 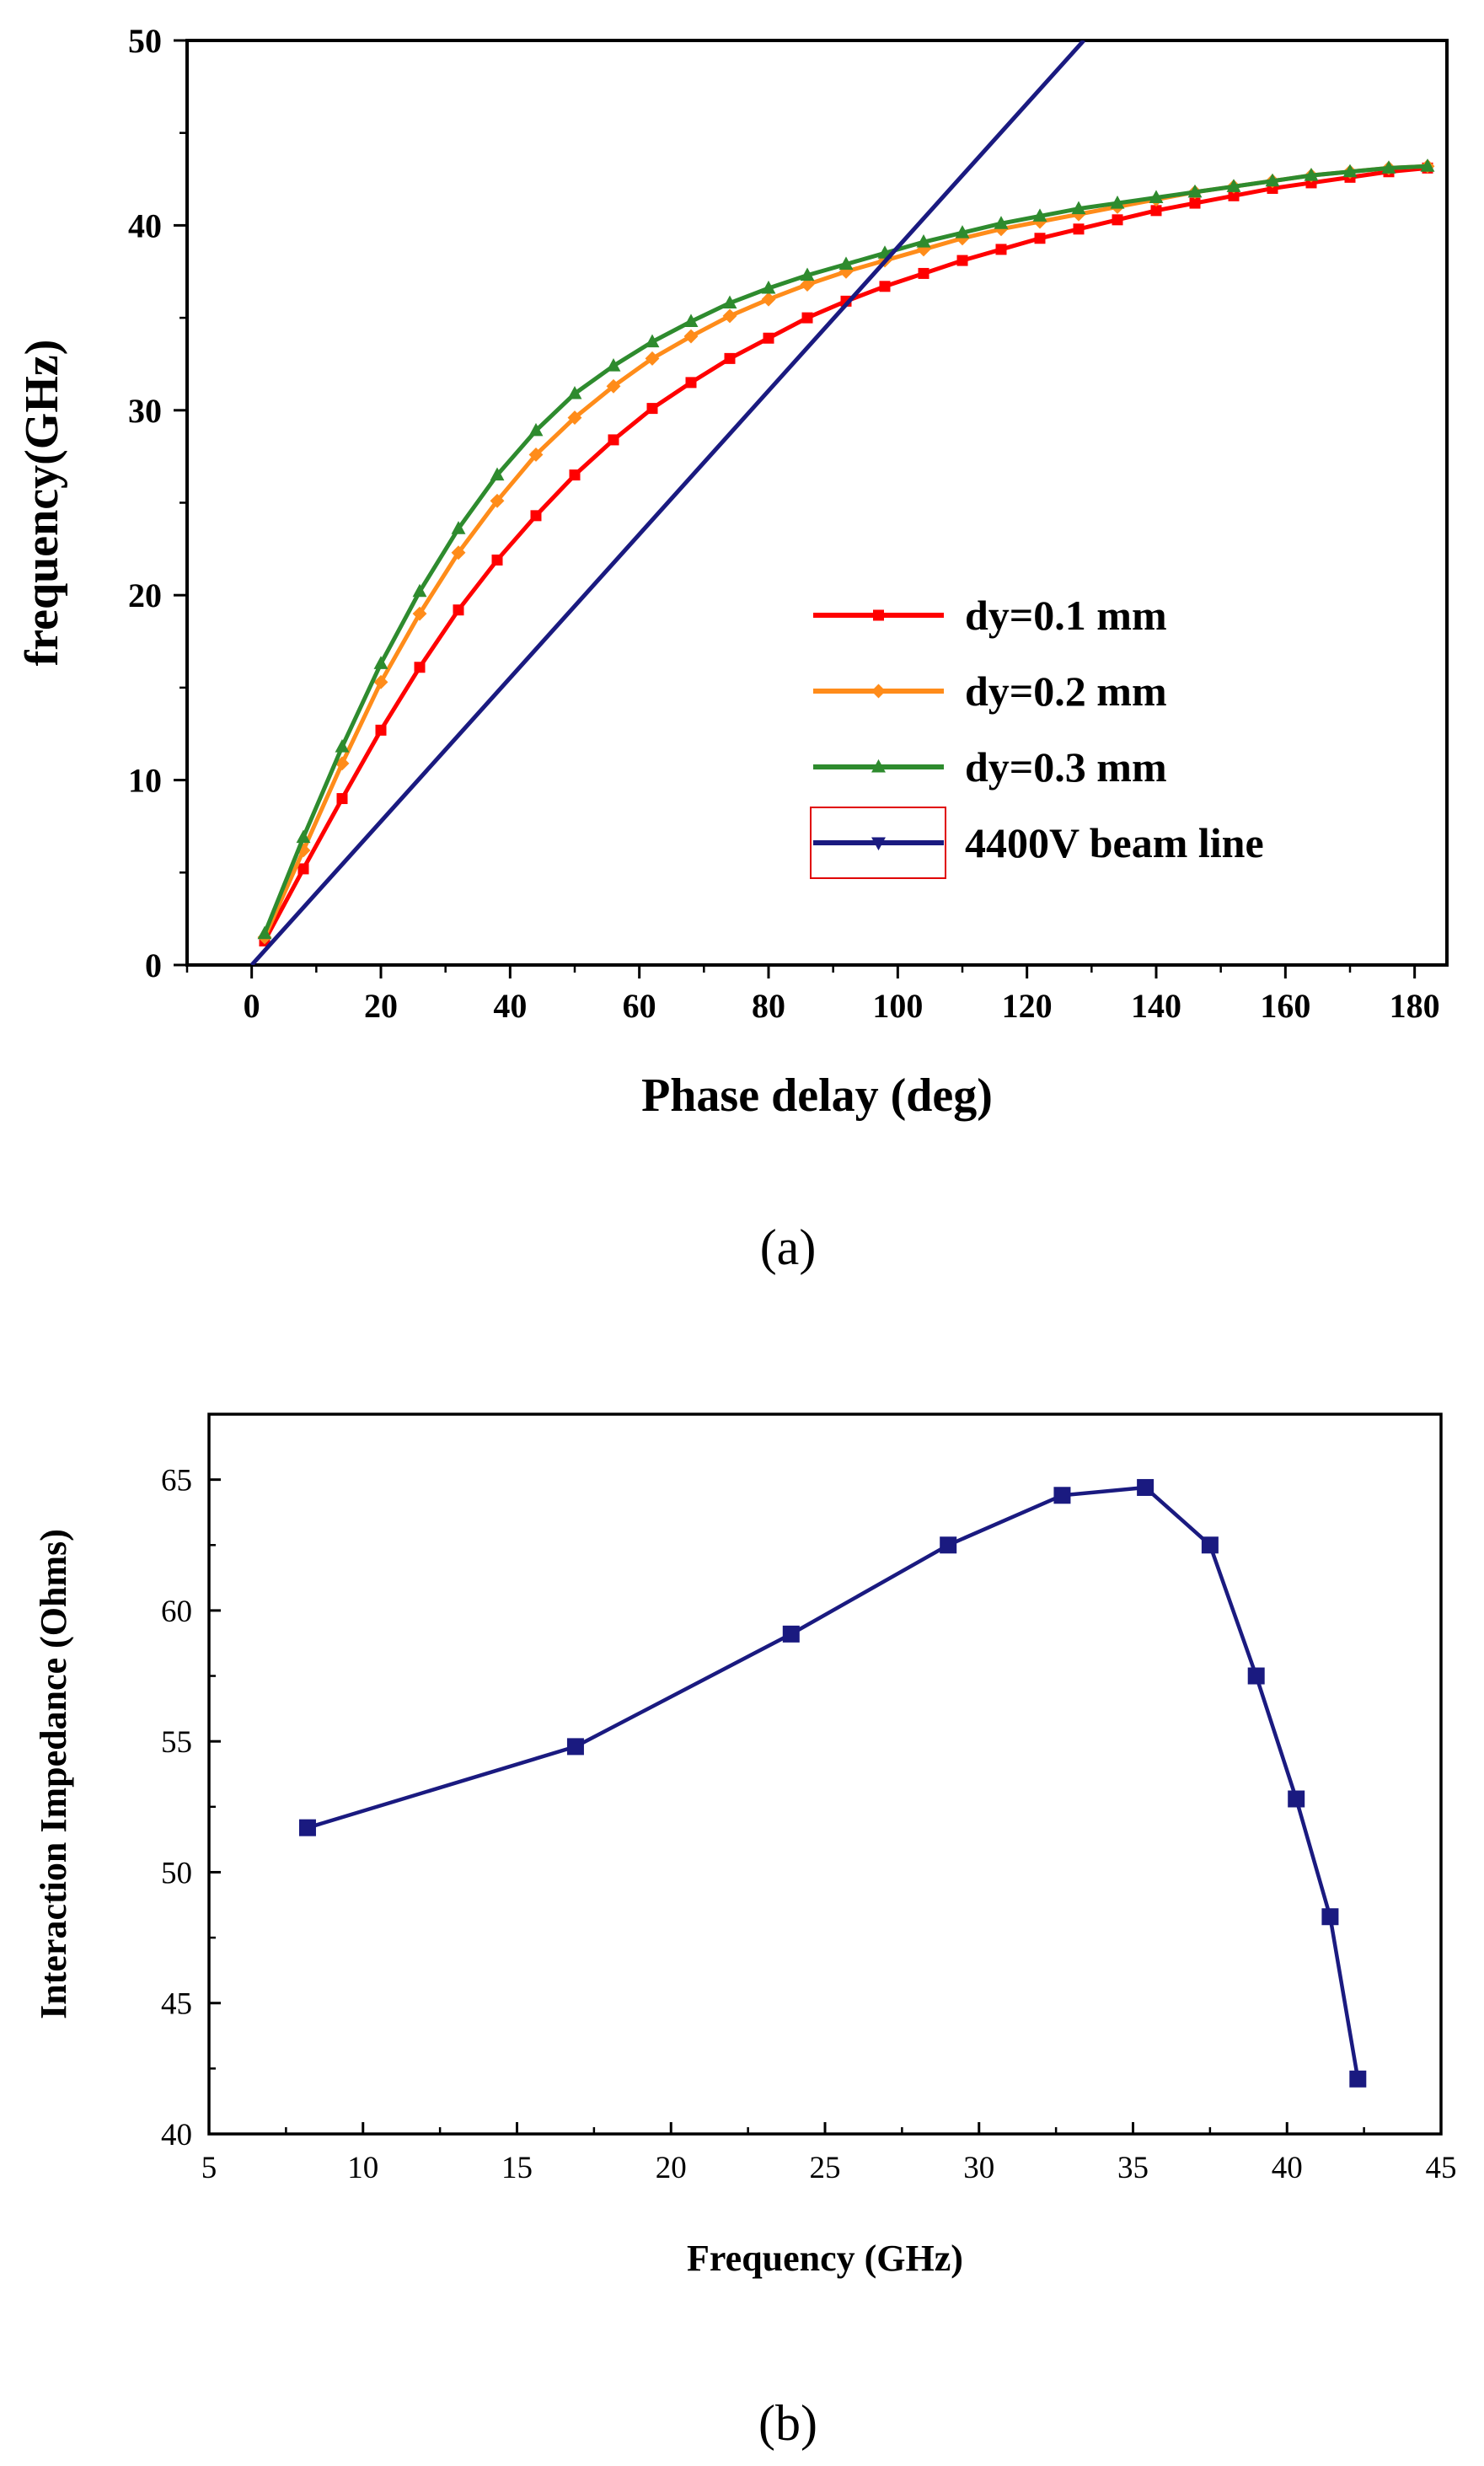 I want to click on x-tick-label-b: 20, so click(x=671, y=2168).